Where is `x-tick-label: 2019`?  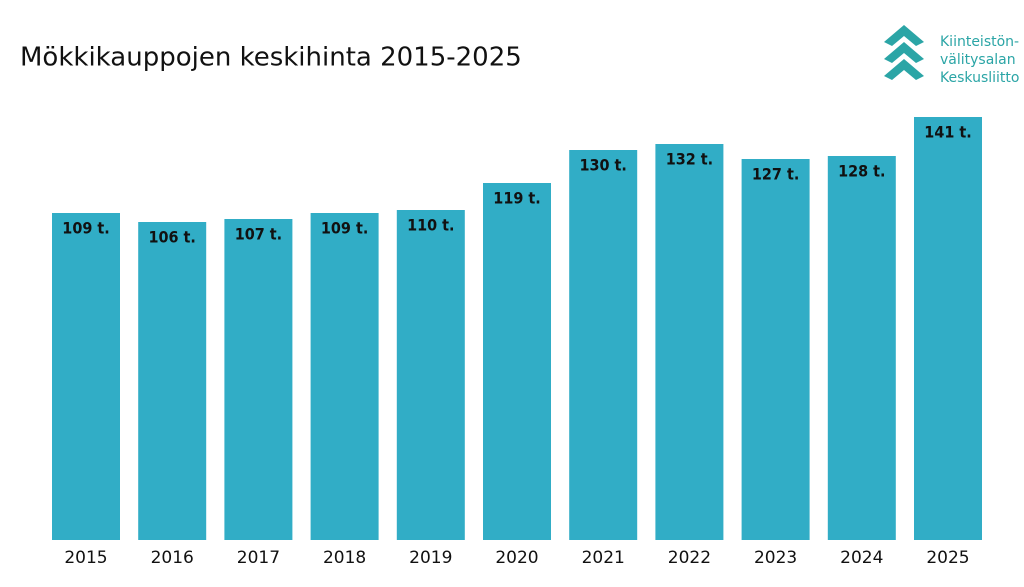
x-tick-label: 2019 is located at coordinates (430, 558).